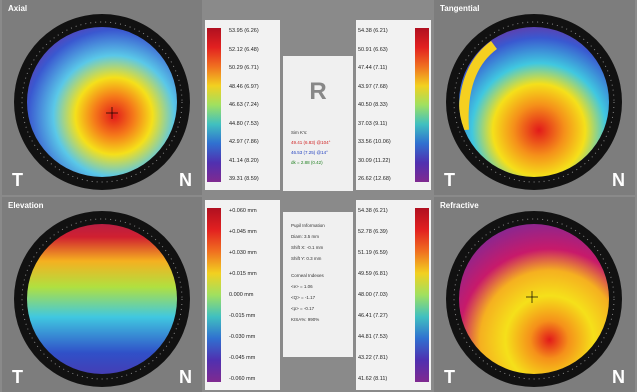  I want to click on index-q: <Q> = -1.17, so click(303, 297).